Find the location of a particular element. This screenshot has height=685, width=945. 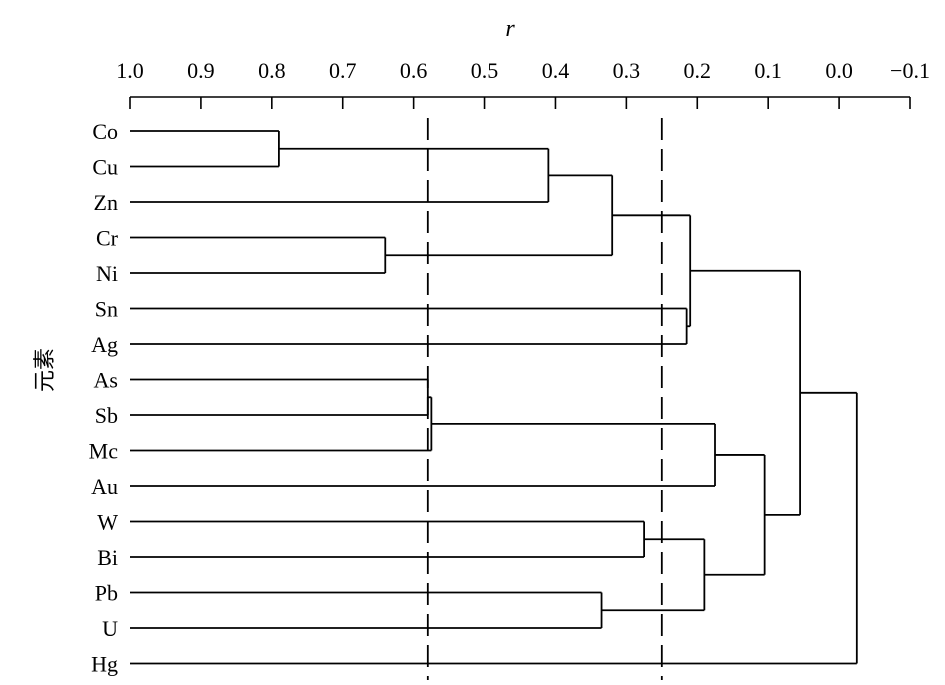

leaf-label: U is located at coordinates (110, 628).